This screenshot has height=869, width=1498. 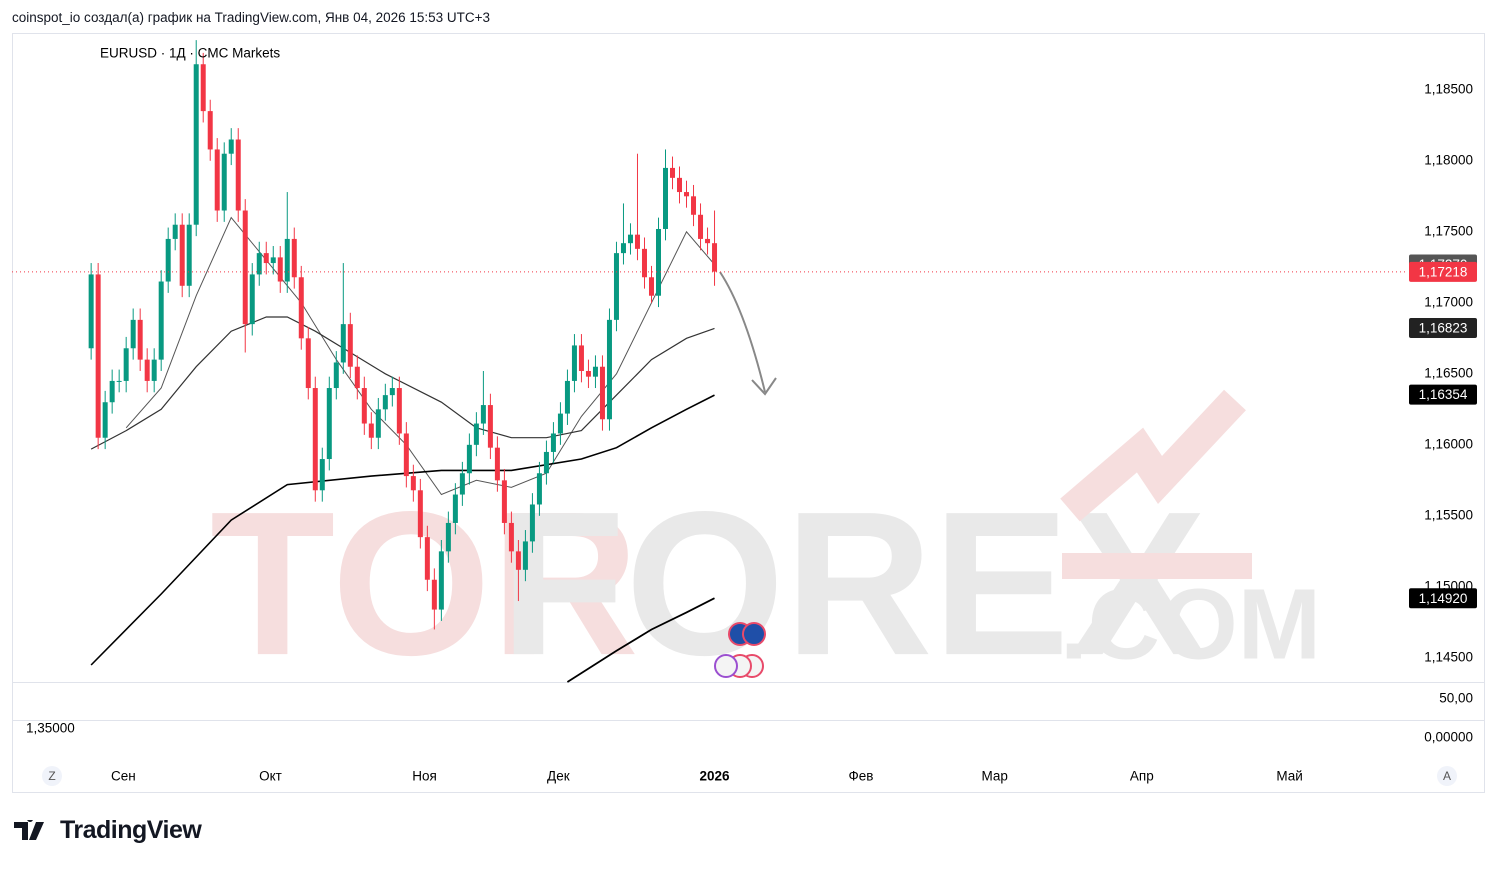 What do you see at coordinates (29, 829) in the screenshot?
I see `logo-mark` at bounding box center [29, 829].